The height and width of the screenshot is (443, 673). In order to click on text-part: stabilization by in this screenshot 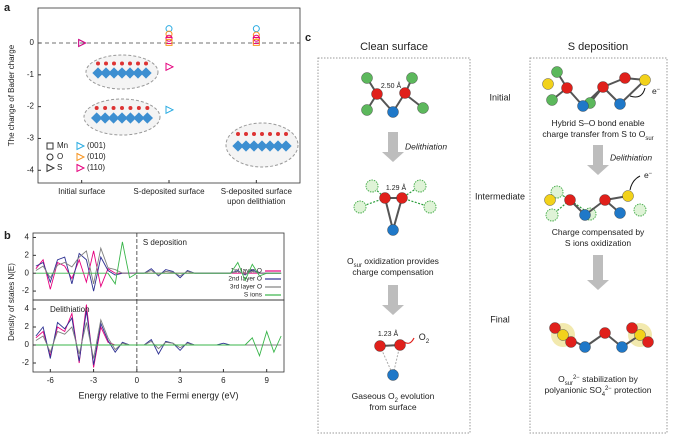, I will do `click(609, 379)`.